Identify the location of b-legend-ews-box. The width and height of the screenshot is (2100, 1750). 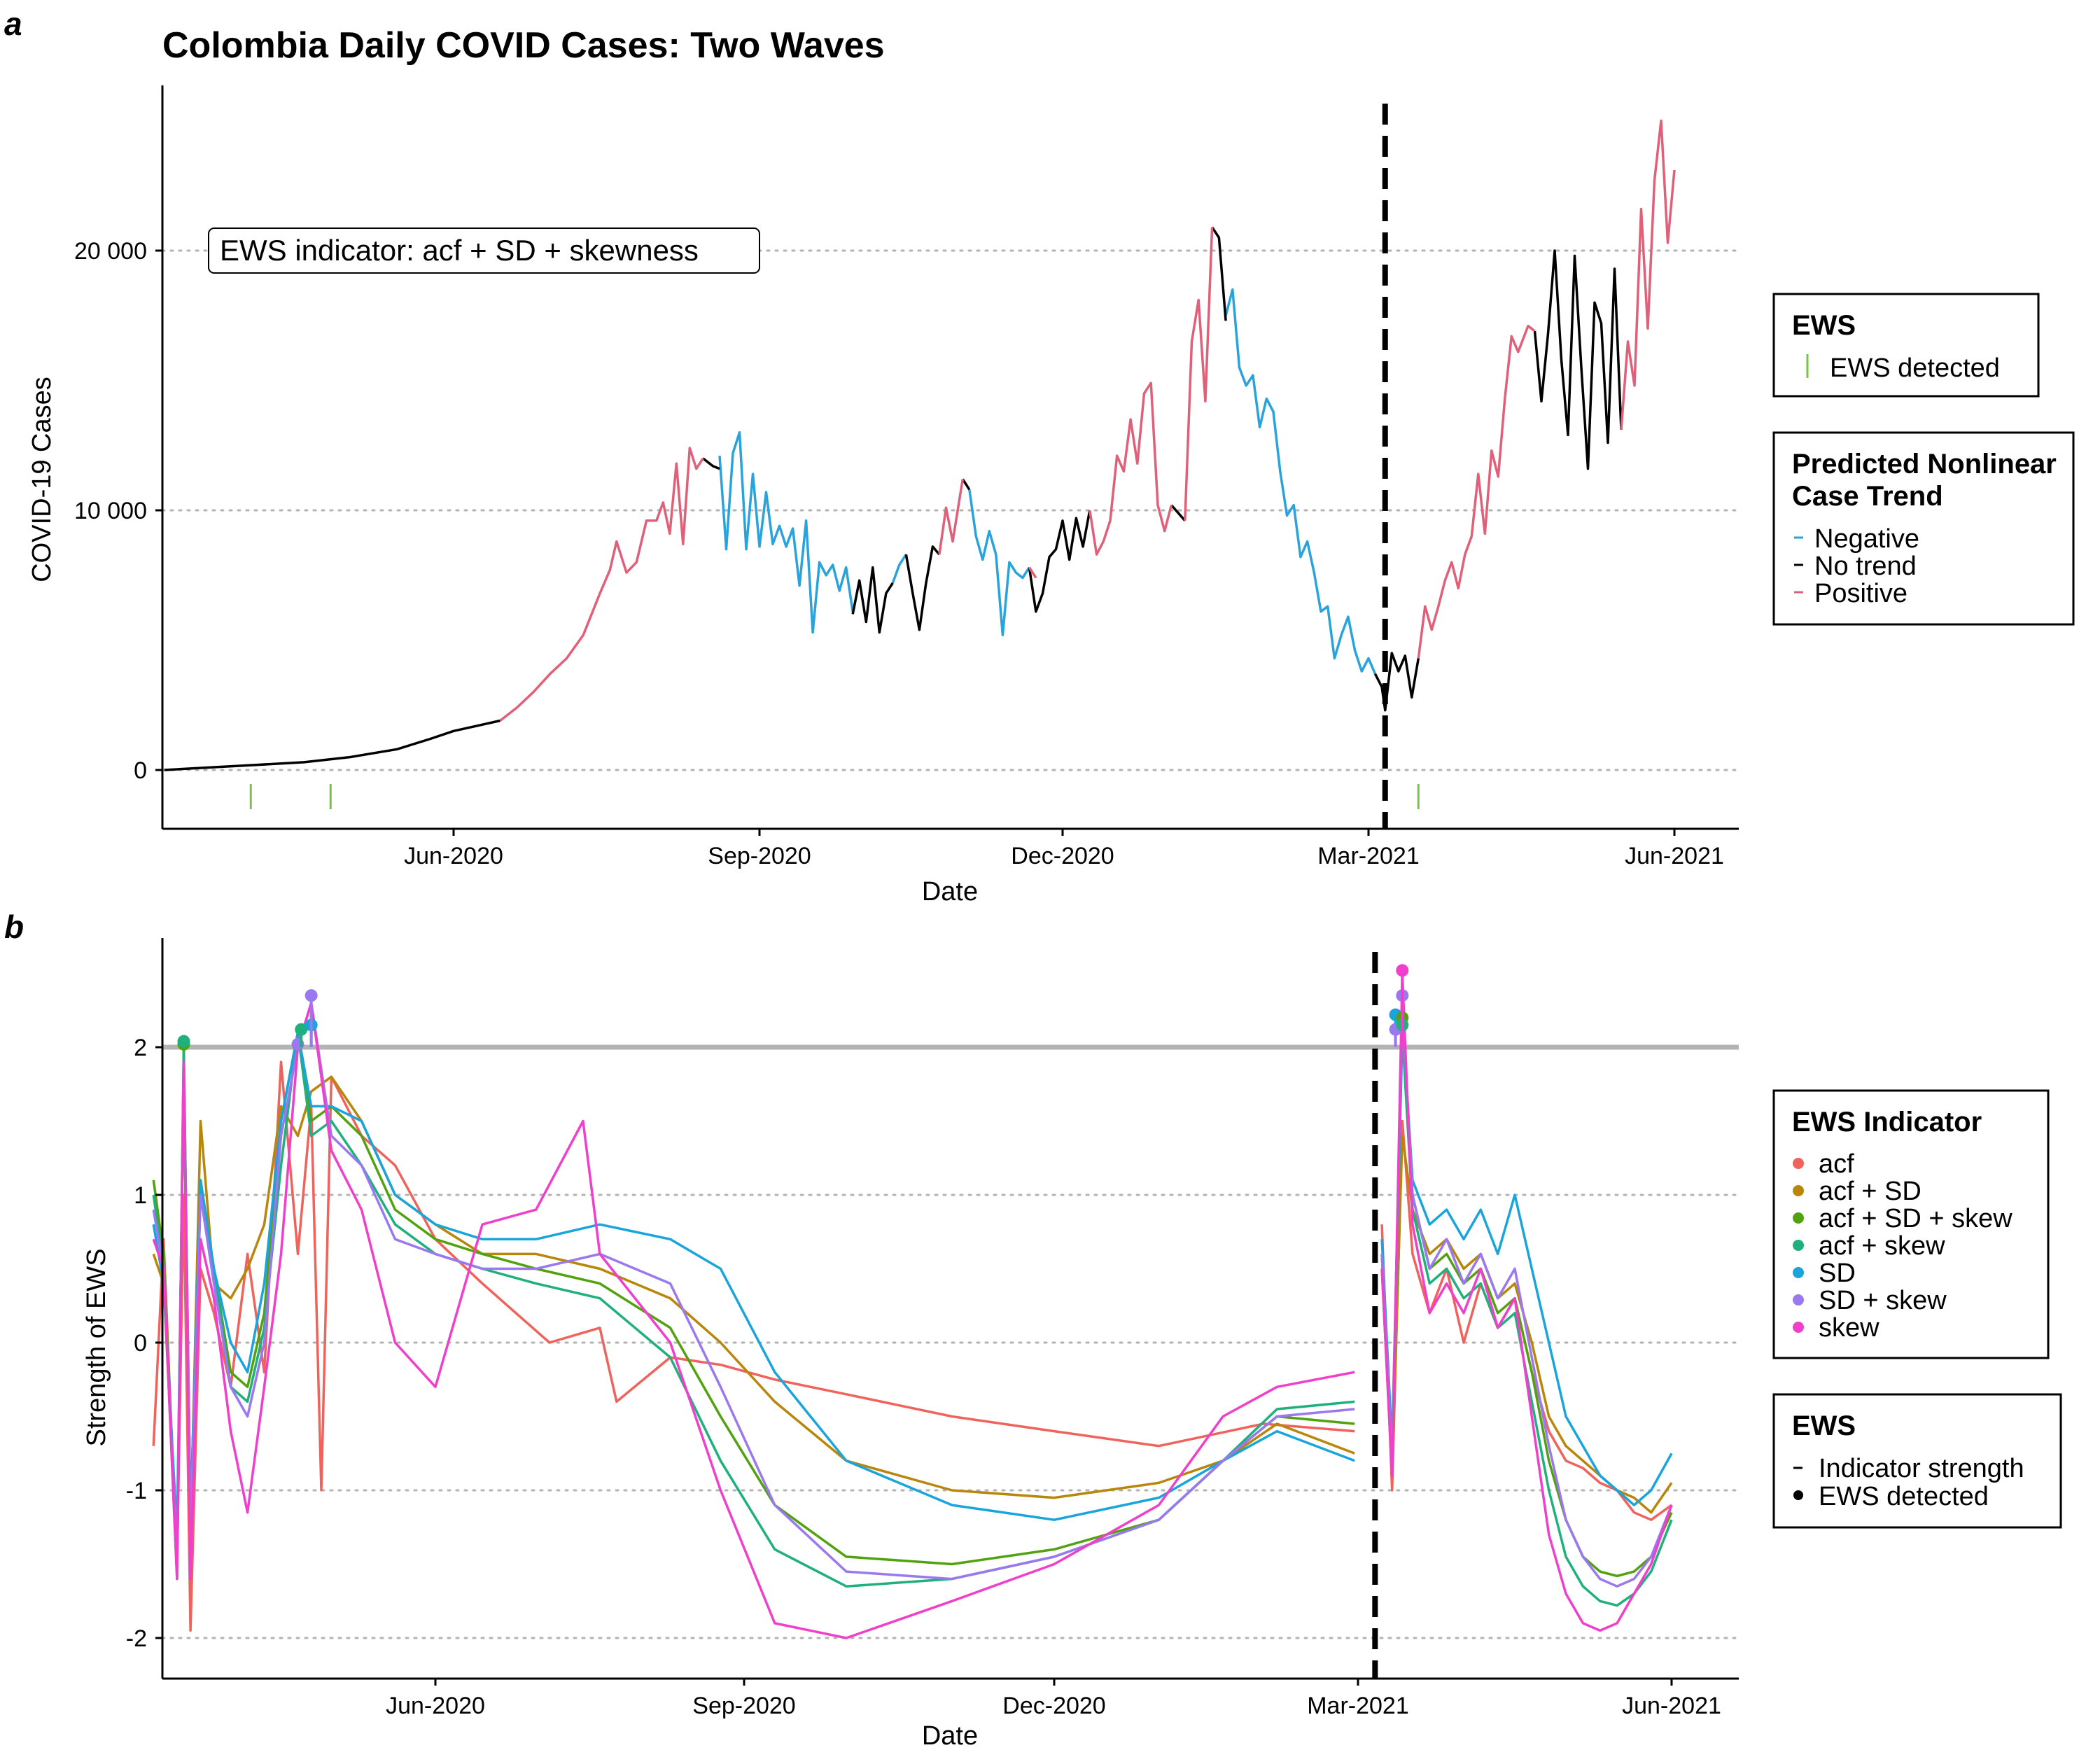
(1917, 1461).